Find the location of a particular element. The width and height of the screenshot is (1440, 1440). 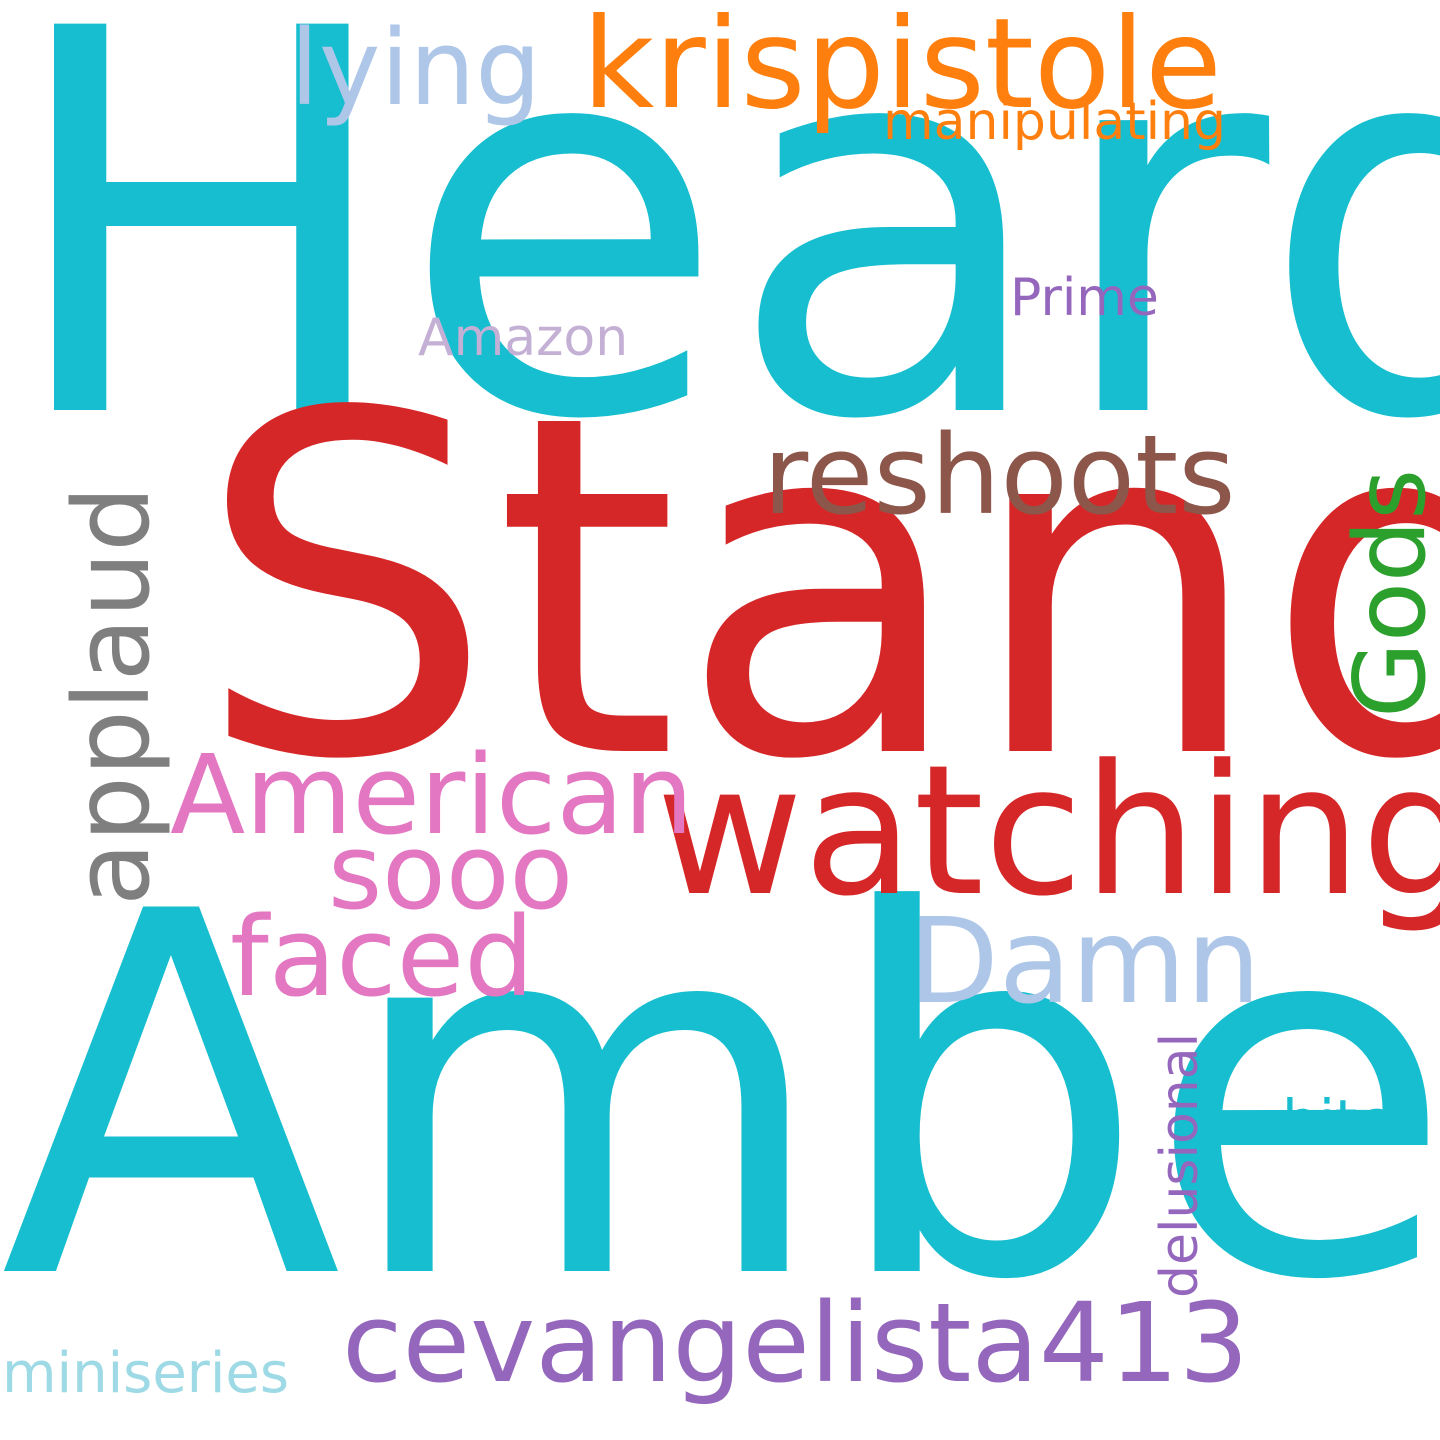

word-watching: watching is located at coordinates (1048, 831).